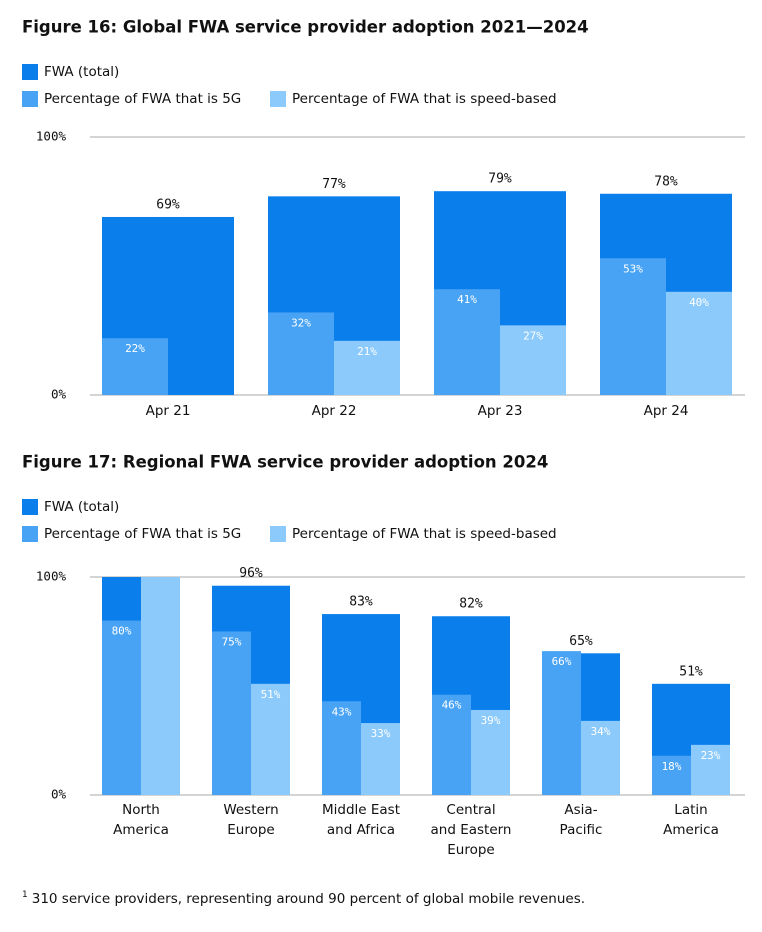  I want to click on value-label: 79%, so click(500, 179).